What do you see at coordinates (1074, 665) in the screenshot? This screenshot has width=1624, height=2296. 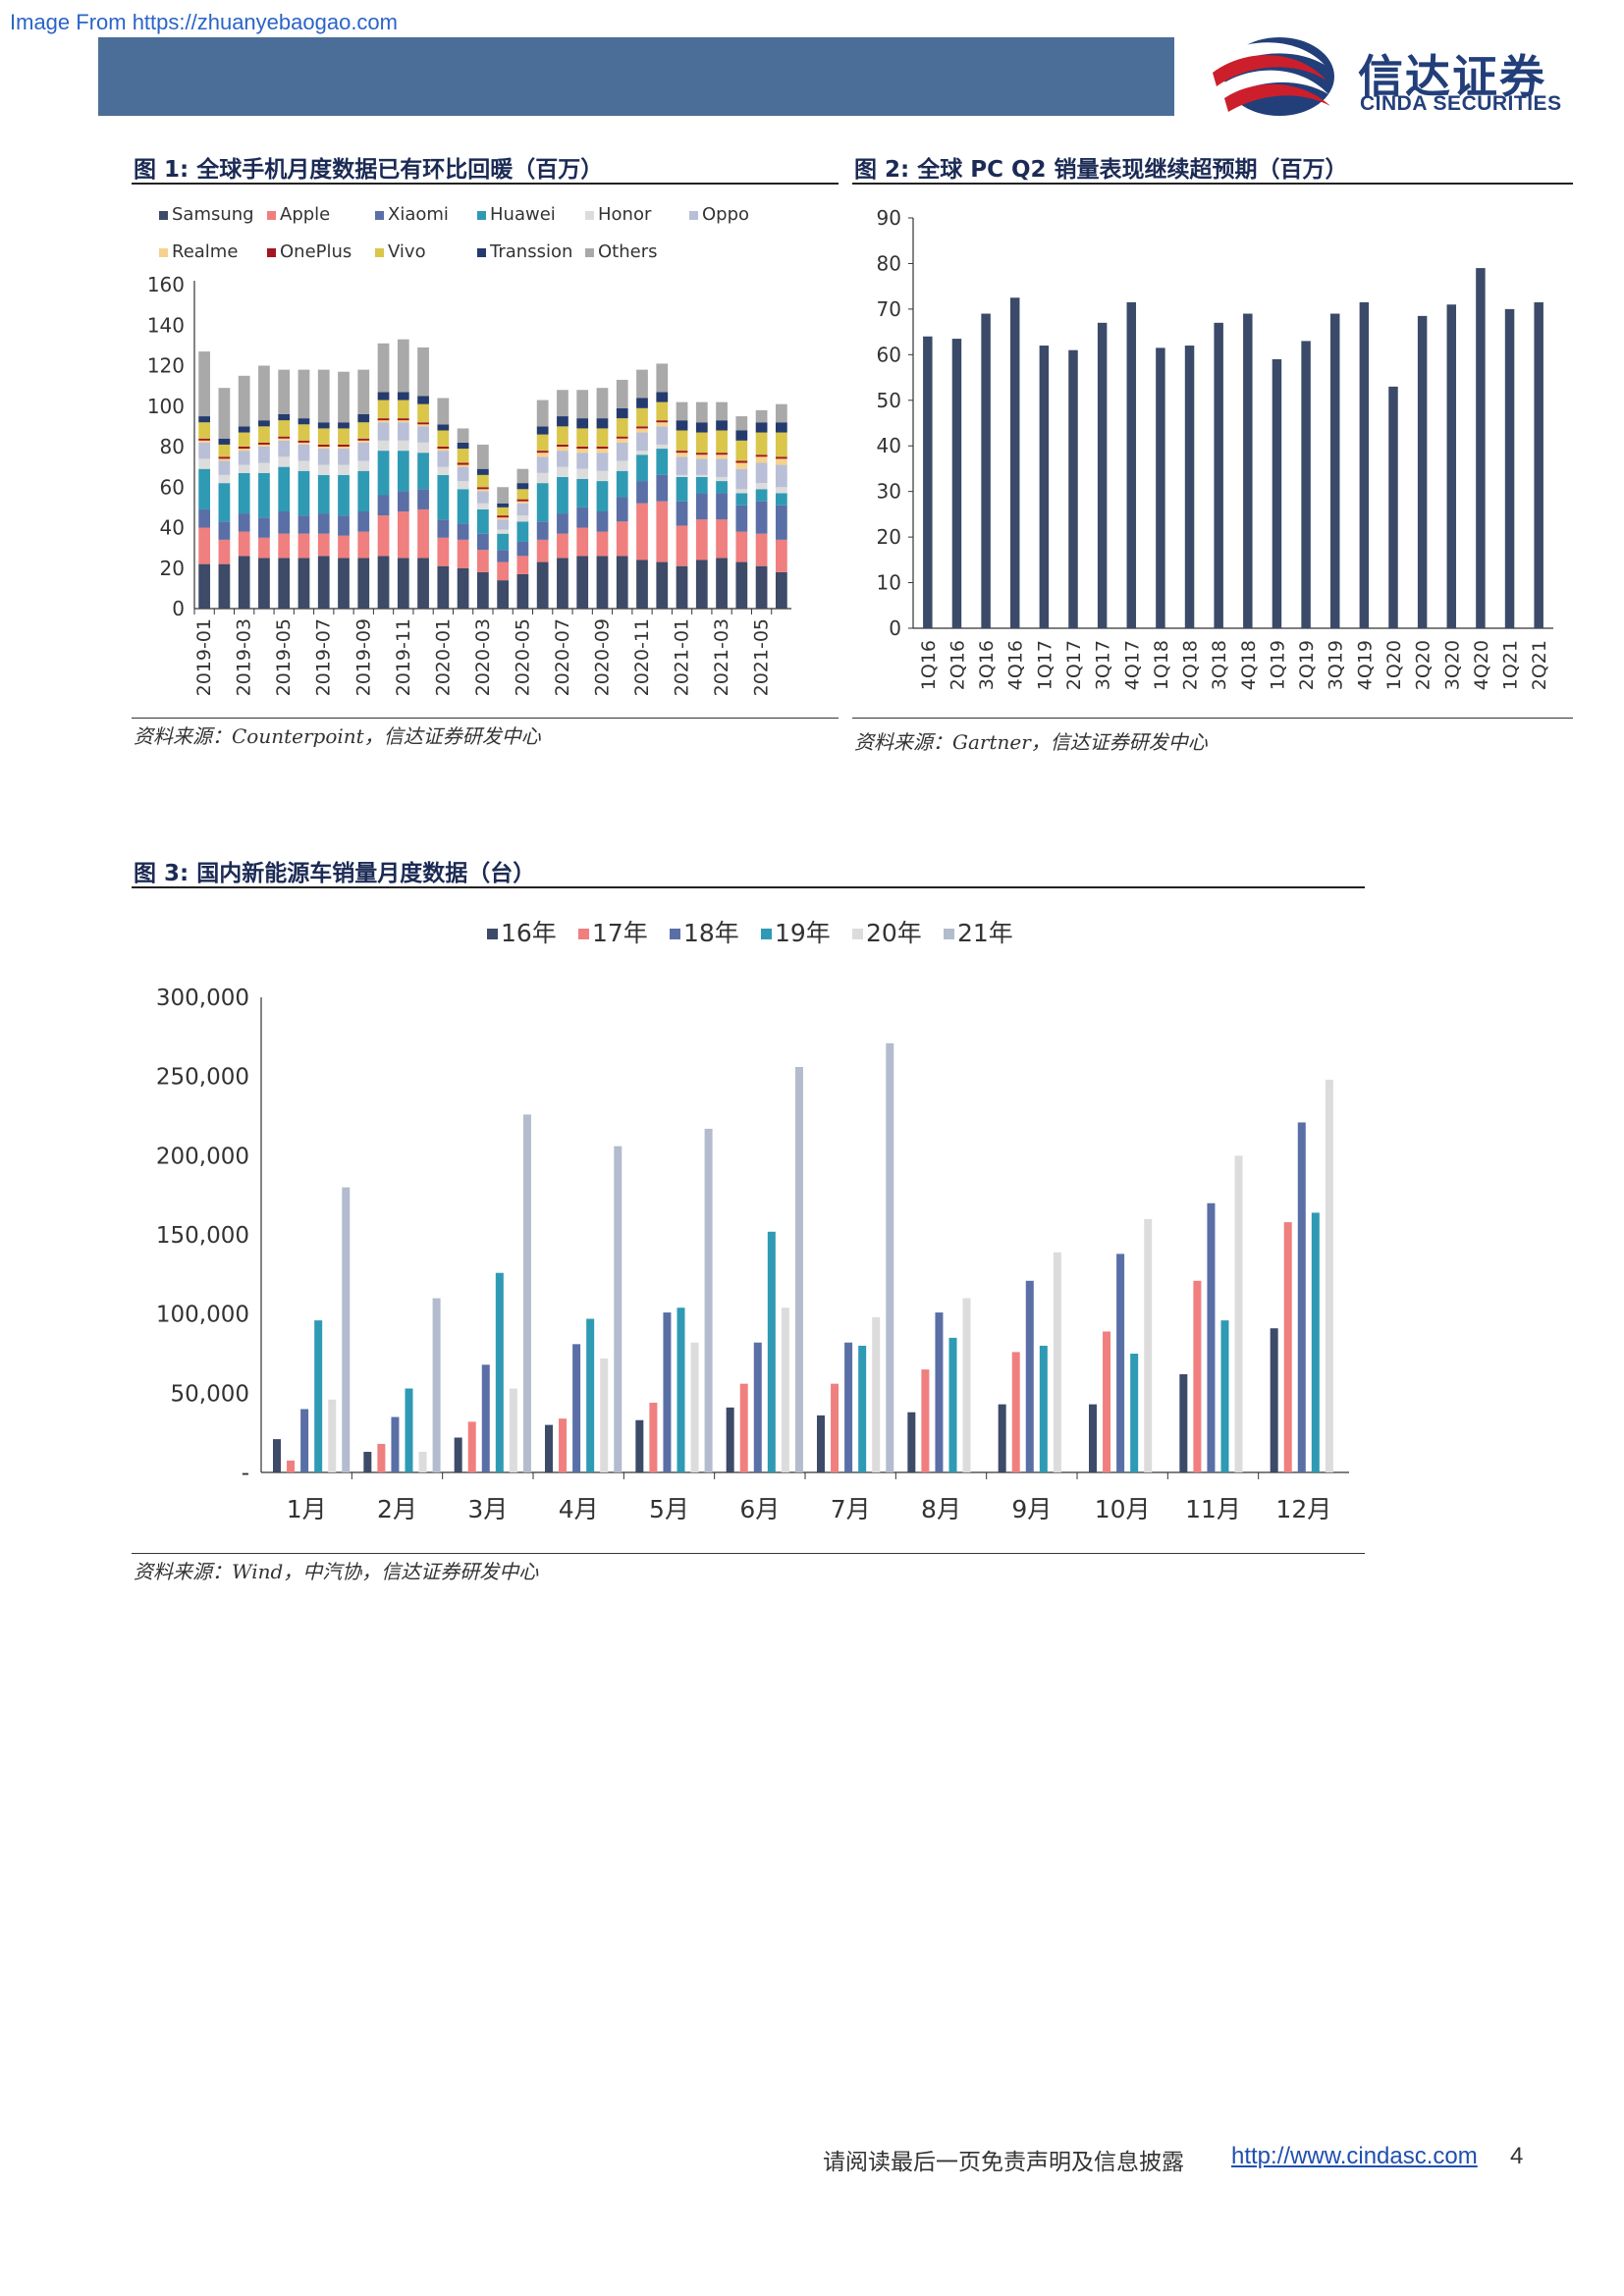 I see `x-tick-label: 2Q17` at bounding box center [1074, 665].